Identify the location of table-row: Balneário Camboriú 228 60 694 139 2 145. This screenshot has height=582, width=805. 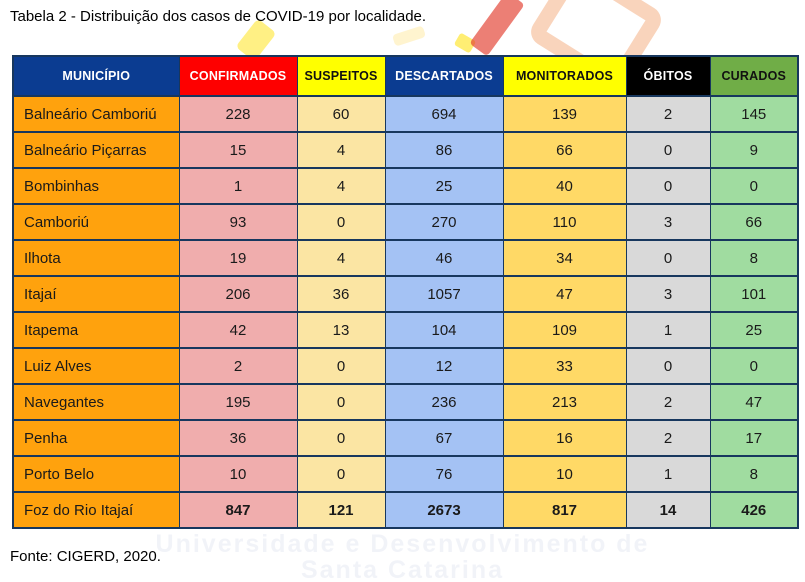
(405, 114).